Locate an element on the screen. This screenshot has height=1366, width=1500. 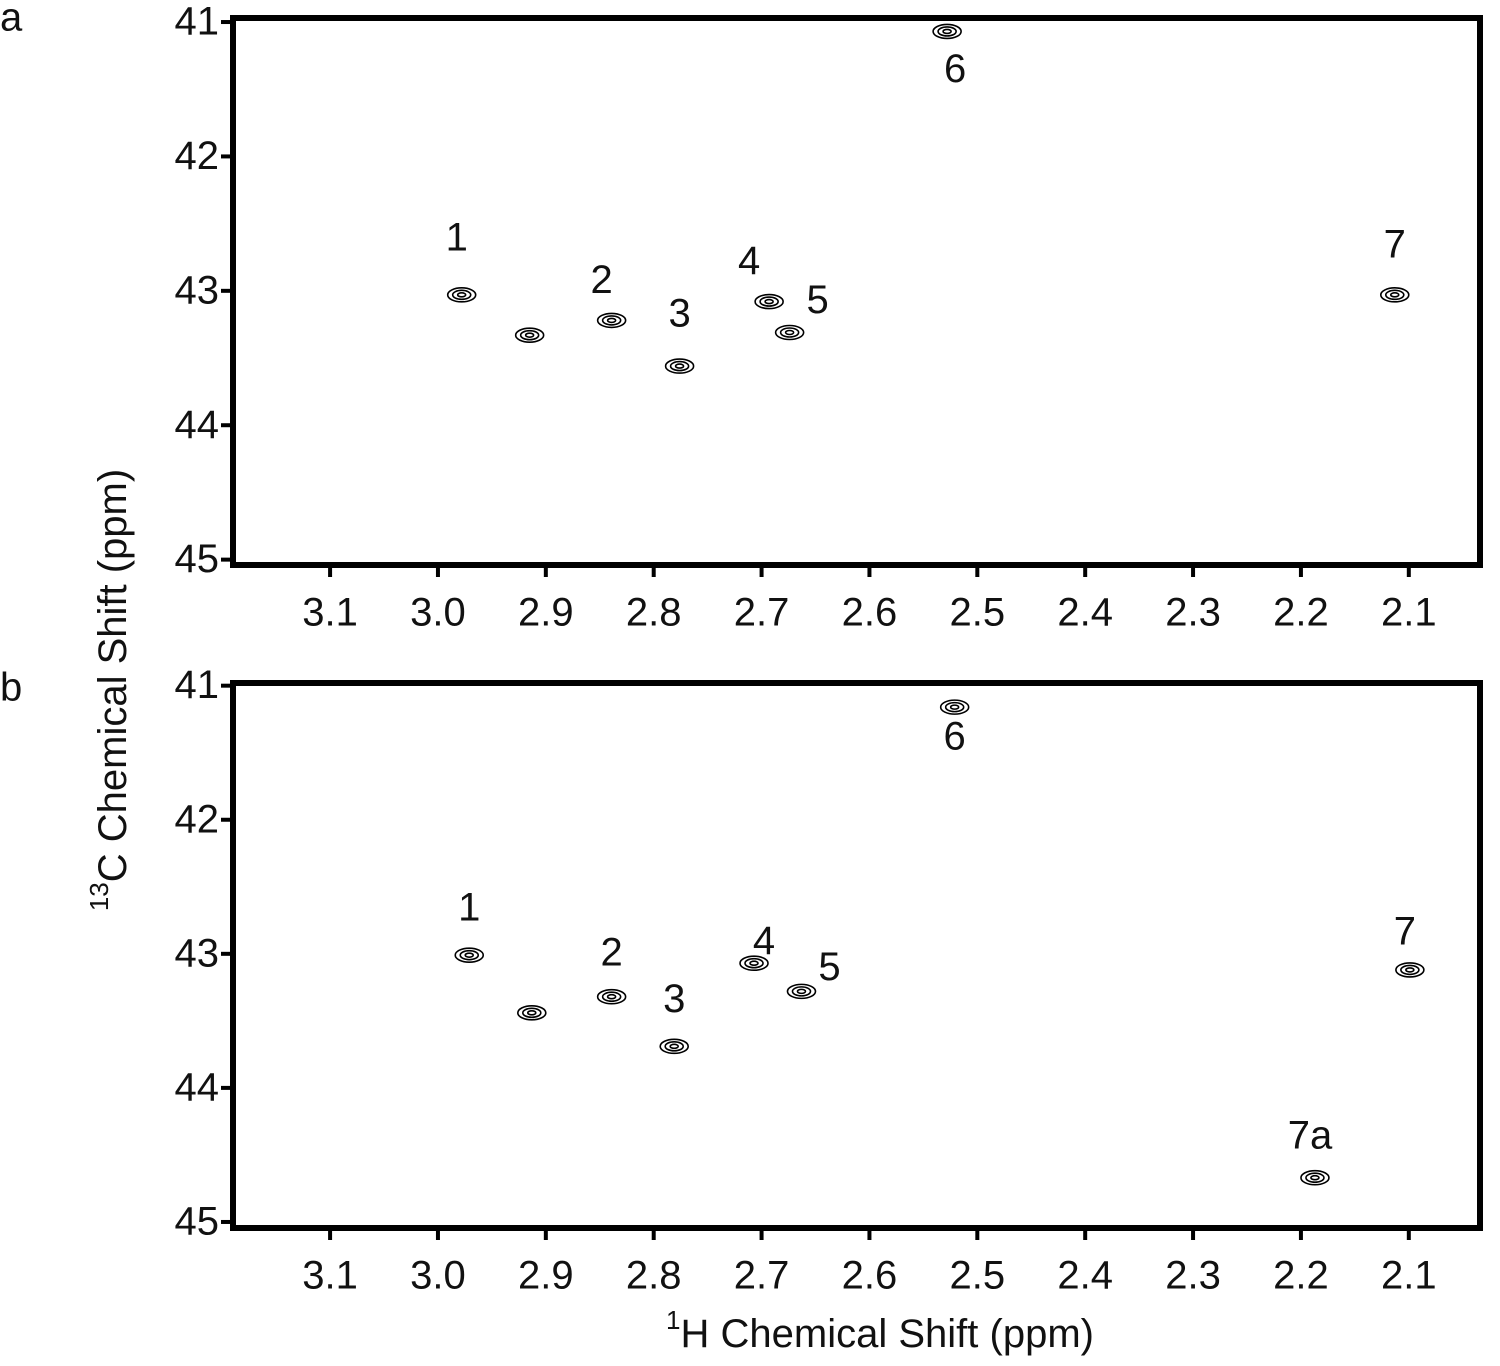
label-text: C Chemical Shift (ppm) is located at coordinates (113, 675).